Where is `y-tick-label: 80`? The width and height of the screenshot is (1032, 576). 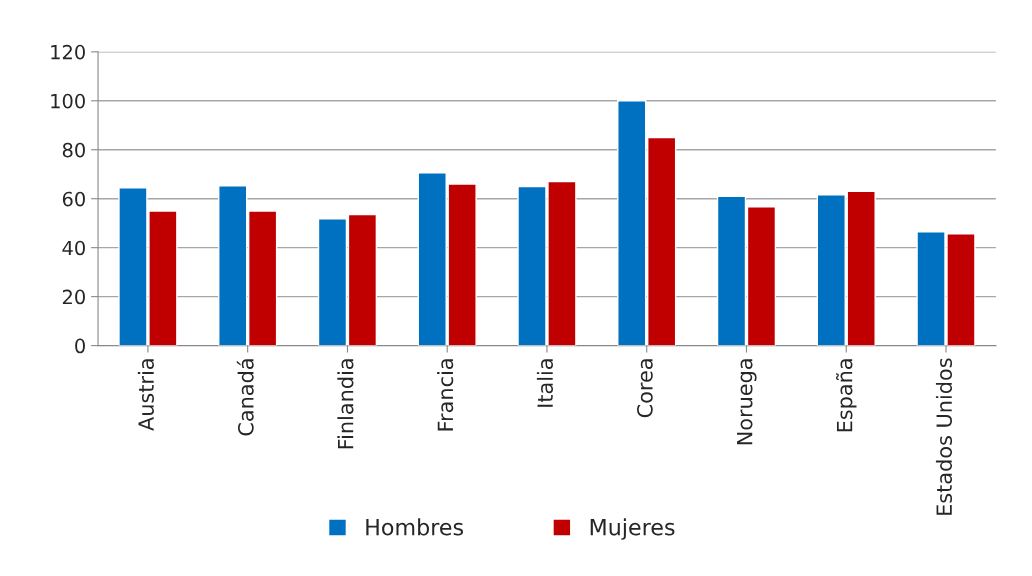 y-tick-label: 80 is located at coordinates (73, 150).